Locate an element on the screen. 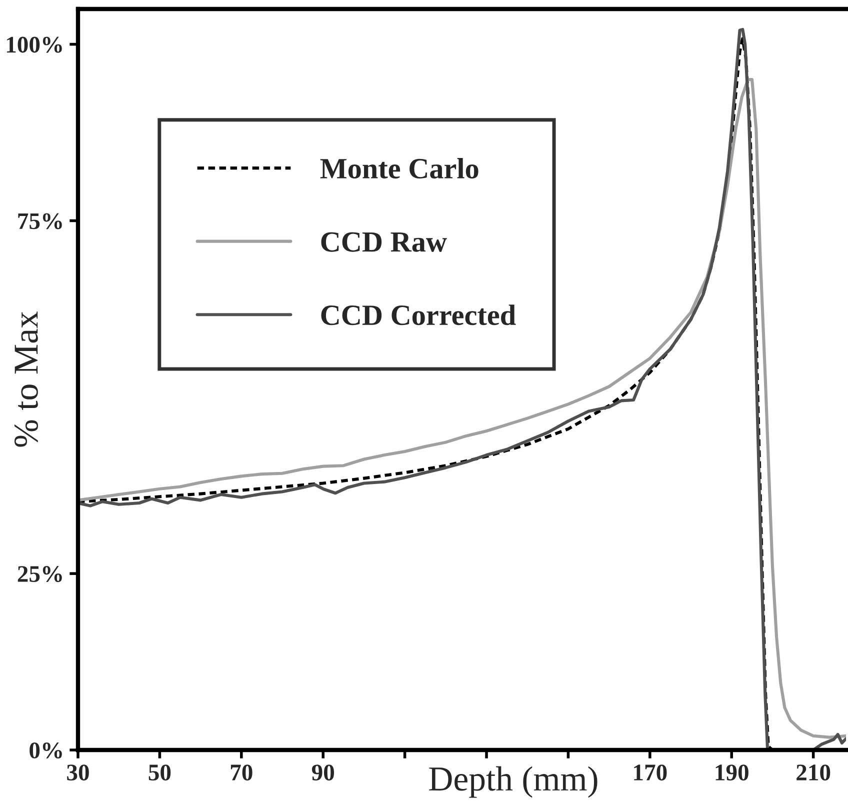 This screenshot has height=806, width=848. x-tick-label: 90 is located at coordinates (323, 772).